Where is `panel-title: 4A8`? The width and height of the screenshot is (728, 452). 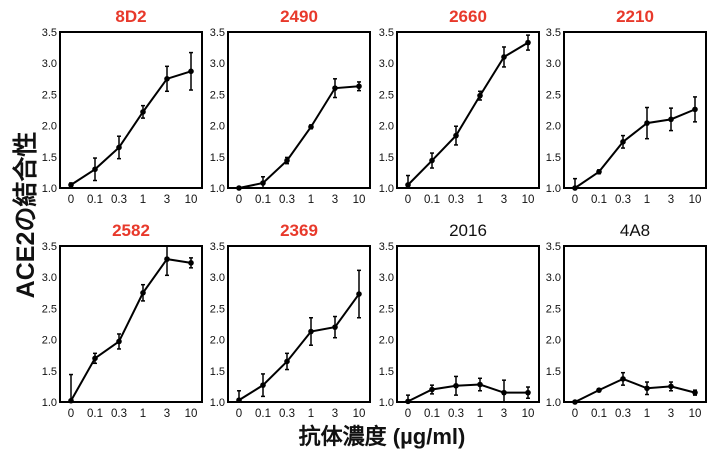 panel-title: 4A8 is located at coordinates (635, 230).